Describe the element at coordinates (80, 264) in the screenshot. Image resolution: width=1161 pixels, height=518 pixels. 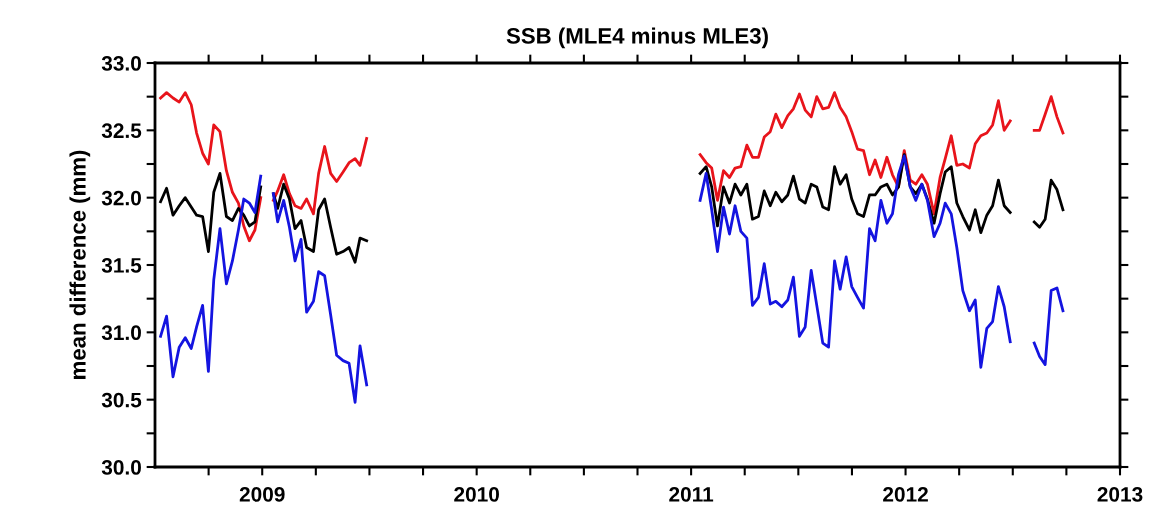
I see `y-axis-title: mean difference (mm)` at that location.